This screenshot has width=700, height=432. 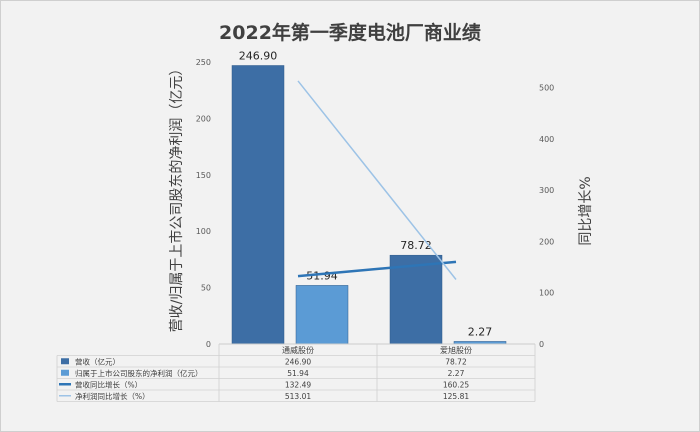 I want to click on table-cell: 160.25, so click(x=456, y=384).